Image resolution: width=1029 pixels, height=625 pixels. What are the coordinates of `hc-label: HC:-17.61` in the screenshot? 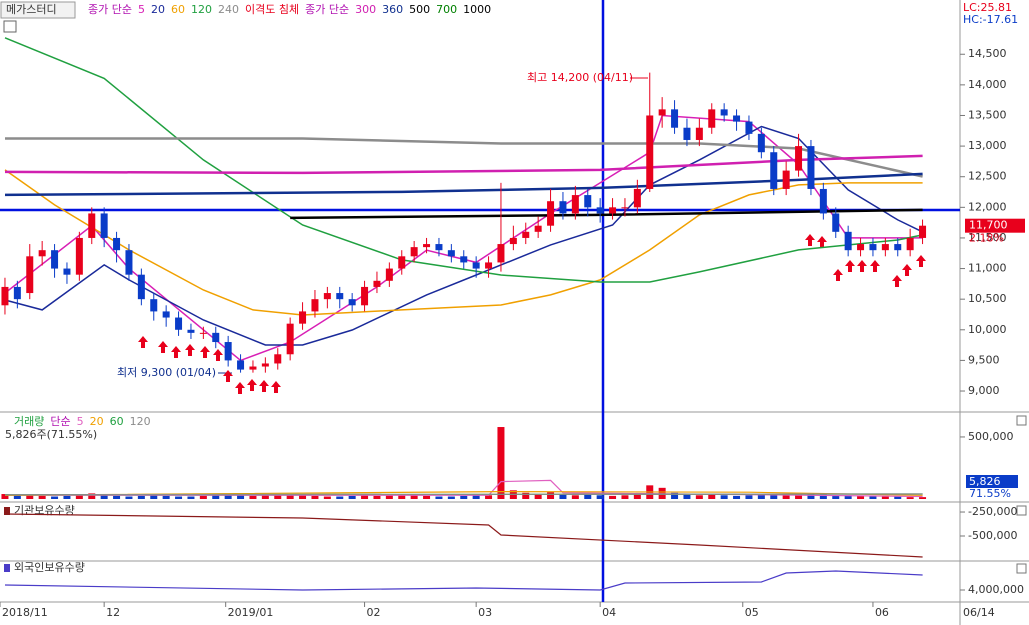 It's located at (990, 19).